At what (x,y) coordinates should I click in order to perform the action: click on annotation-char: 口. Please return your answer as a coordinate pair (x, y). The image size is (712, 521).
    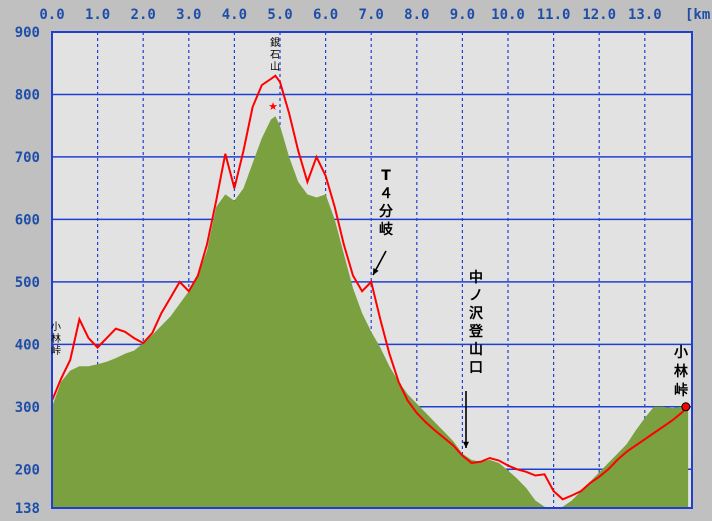
    Looking at the image, I should click on (476, 368).